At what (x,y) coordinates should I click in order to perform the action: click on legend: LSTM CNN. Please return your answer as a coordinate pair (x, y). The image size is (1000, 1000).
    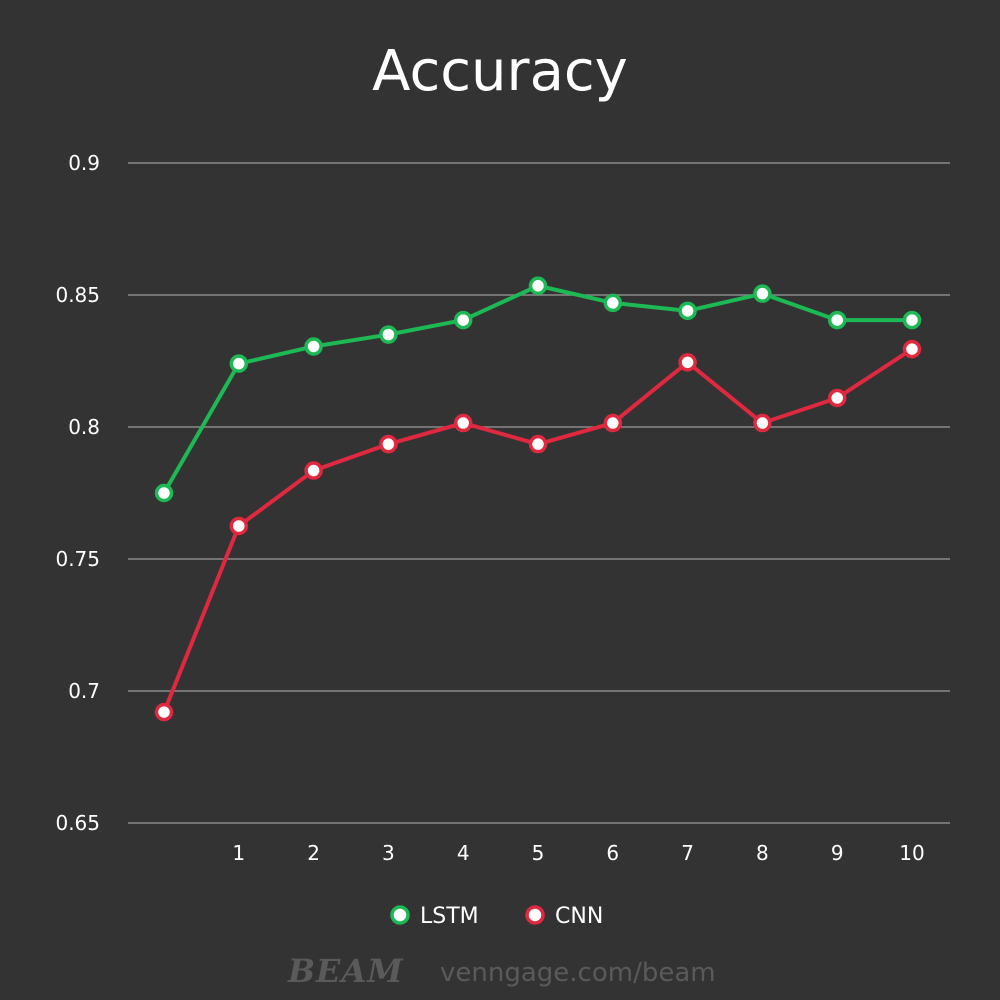
    Looking at the image, I should click on (496, 916).